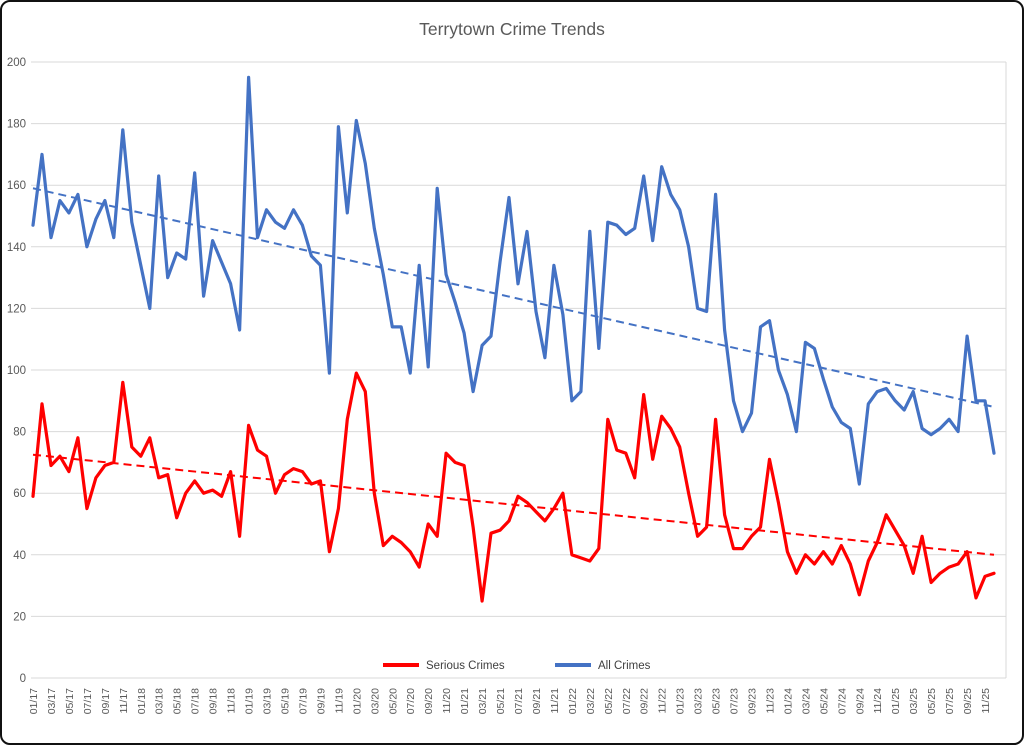 Image resolution: width=1024 pixels, height=745 pixels. Describe the element at coordinates (986, 701) in the screenshot. I see `x-tick-label-11/25: 11/25` at that location.